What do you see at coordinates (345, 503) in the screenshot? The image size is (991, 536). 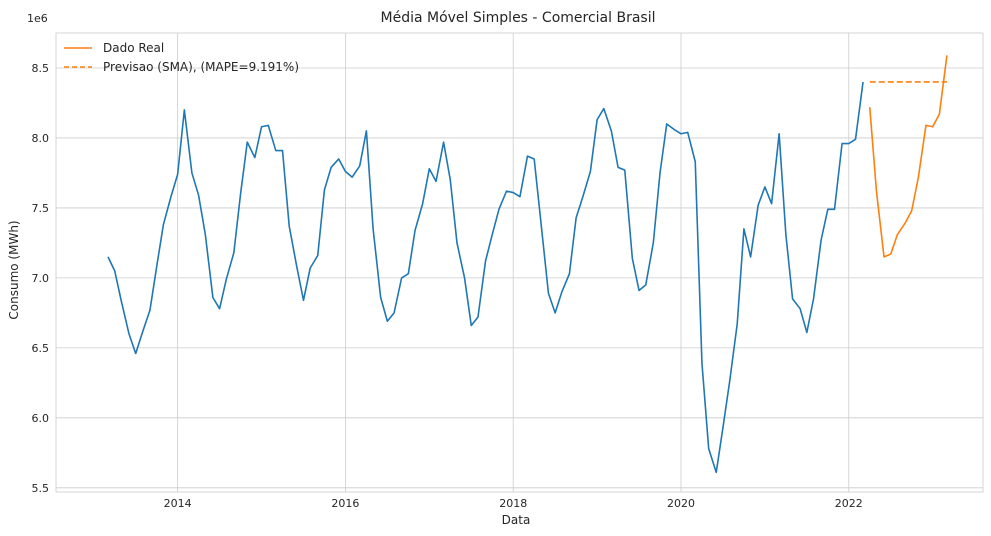 I see `x-tick-label: 2016` at bounding box center [345, 503].